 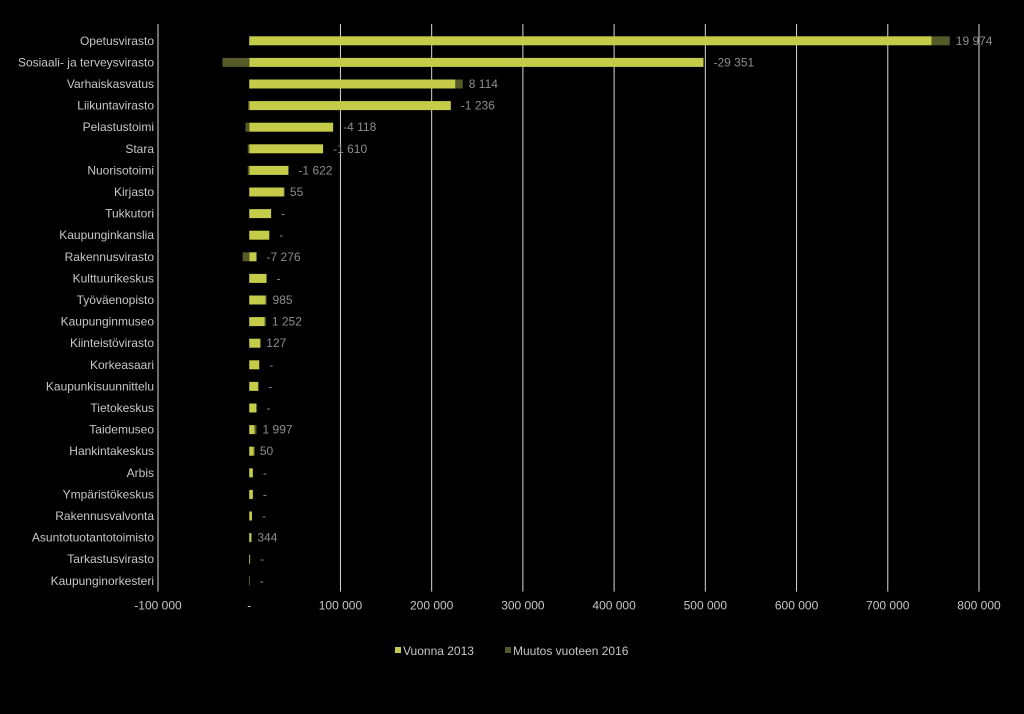 What do you see at coordinates (122, 365) in the screenshot?
I see `category-label: Korkeasaari` at bounding box center [122, 365].